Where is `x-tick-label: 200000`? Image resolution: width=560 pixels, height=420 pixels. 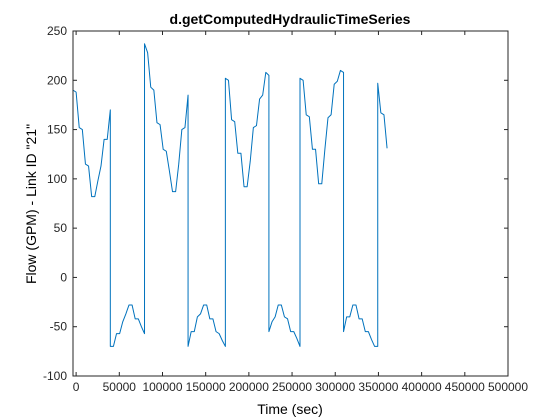
x-tick-label: 200000 is located at coordinates (249, 387).